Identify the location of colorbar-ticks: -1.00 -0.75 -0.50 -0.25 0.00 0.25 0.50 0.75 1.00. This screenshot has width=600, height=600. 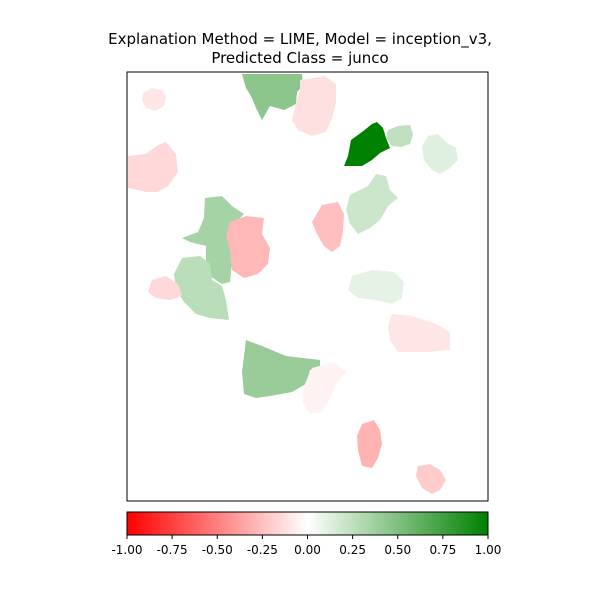
(306, 546).